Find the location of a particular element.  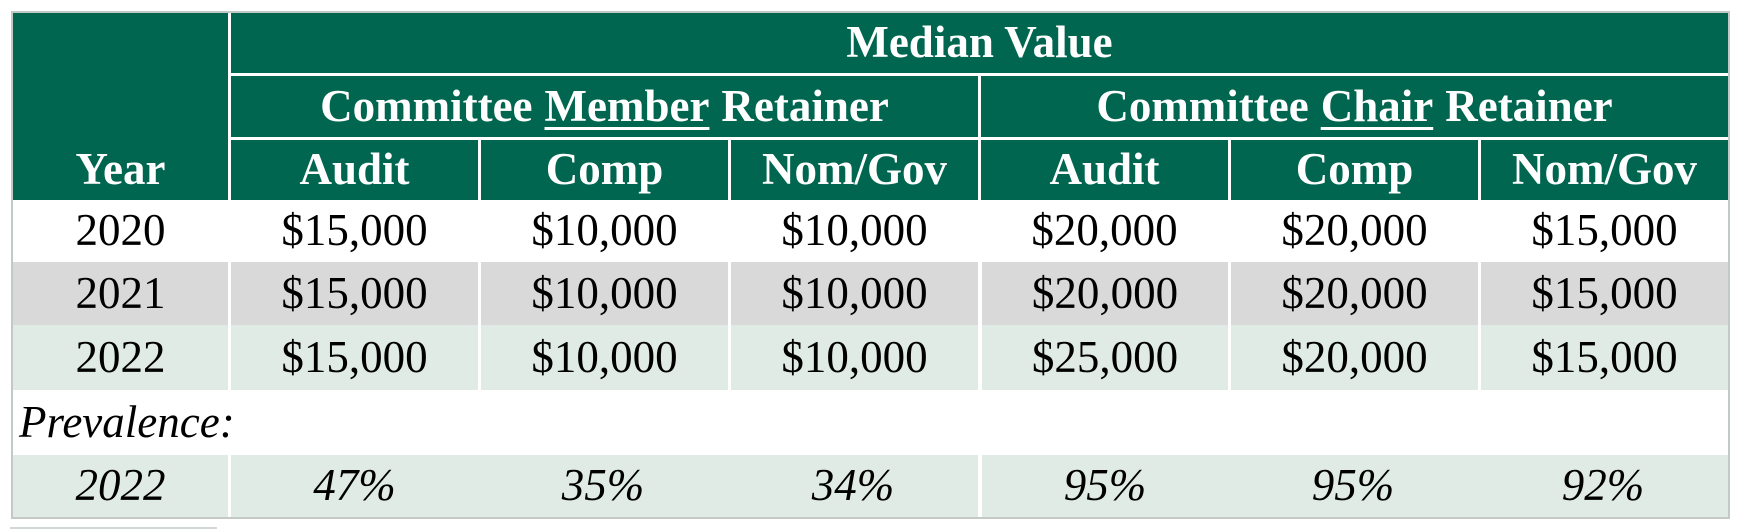

prevalence-member-comp: 35% is located at coordinates (603, 486).